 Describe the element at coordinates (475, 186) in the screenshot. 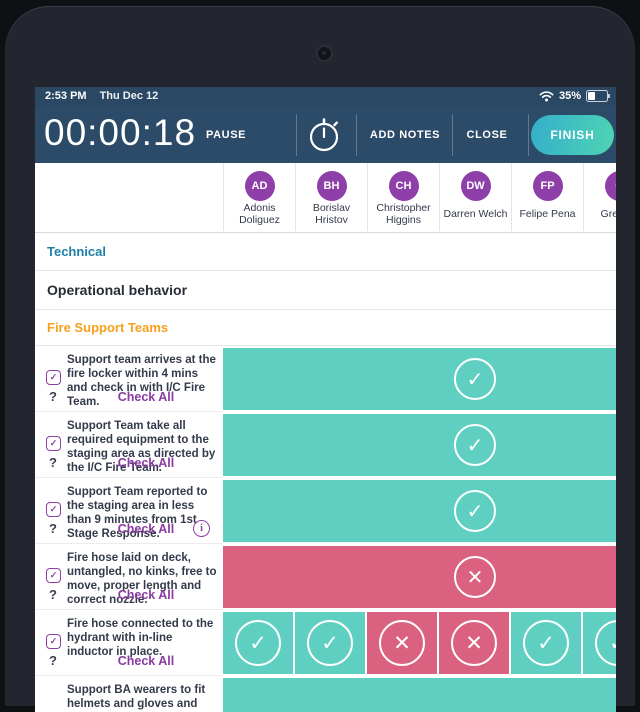

I see `avatar: DW` at that location.